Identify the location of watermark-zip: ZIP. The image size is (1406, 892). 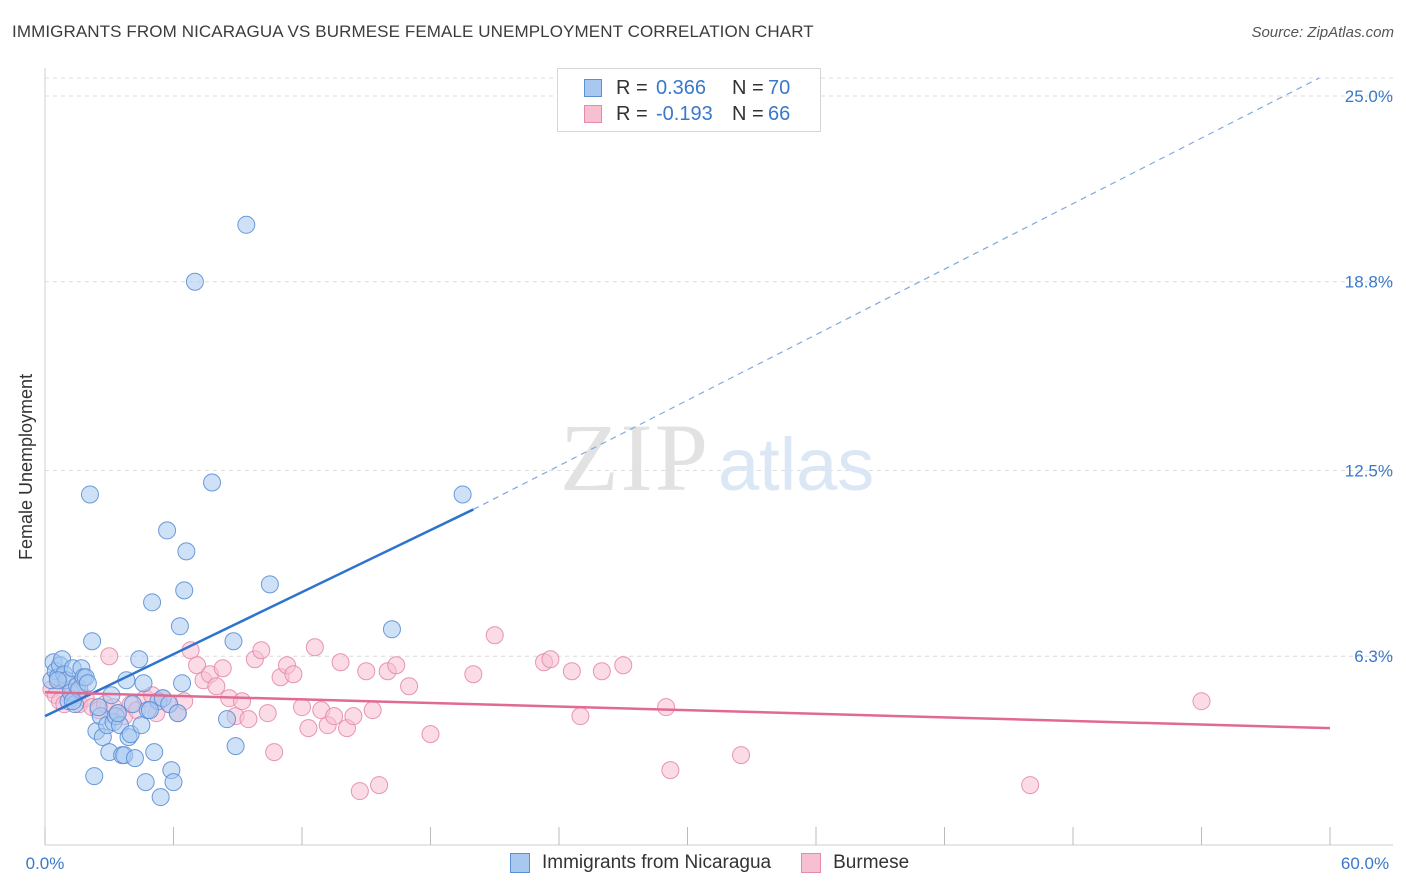
(635, 457).